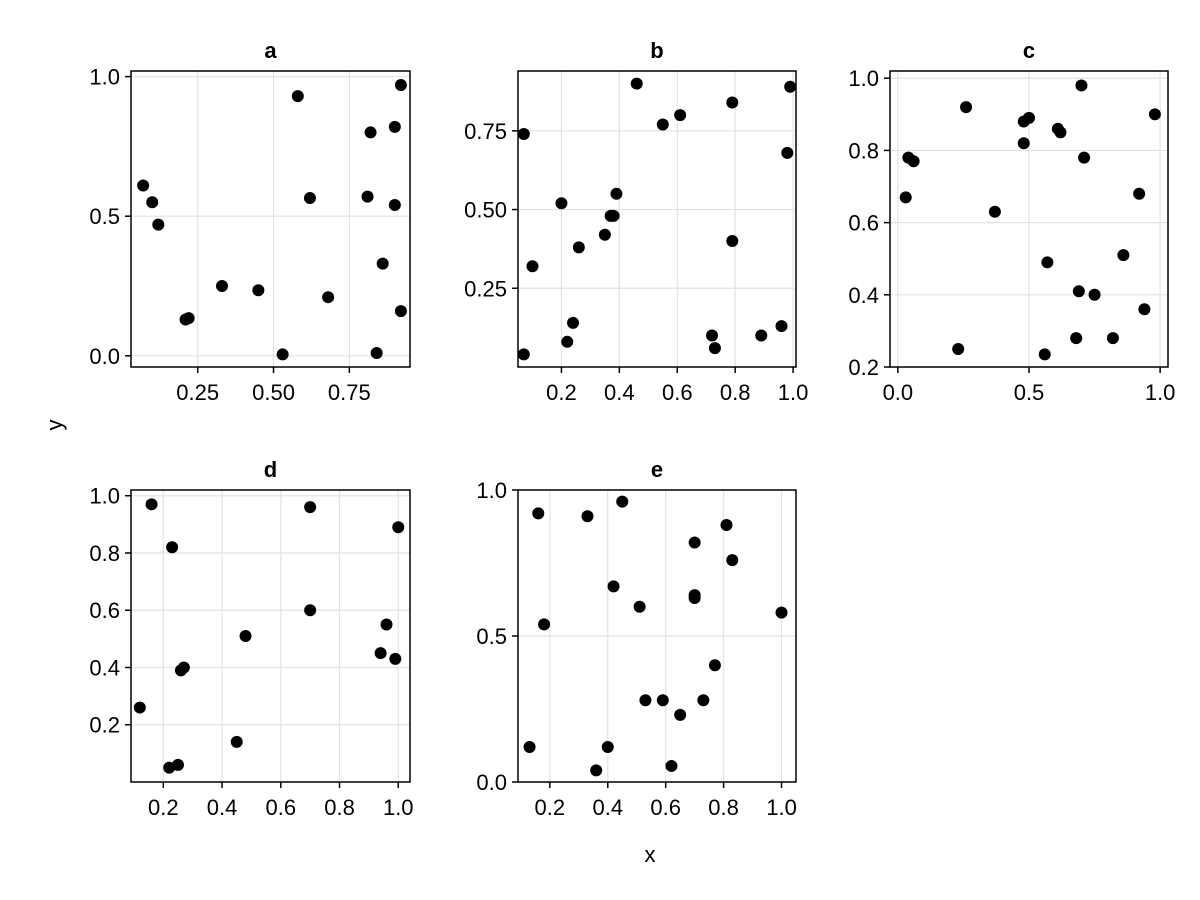  What do you see at coordinates (485, 210) in the screenshot?
I see `y-tick-label: 0.50` at bounding box center [485, 210].